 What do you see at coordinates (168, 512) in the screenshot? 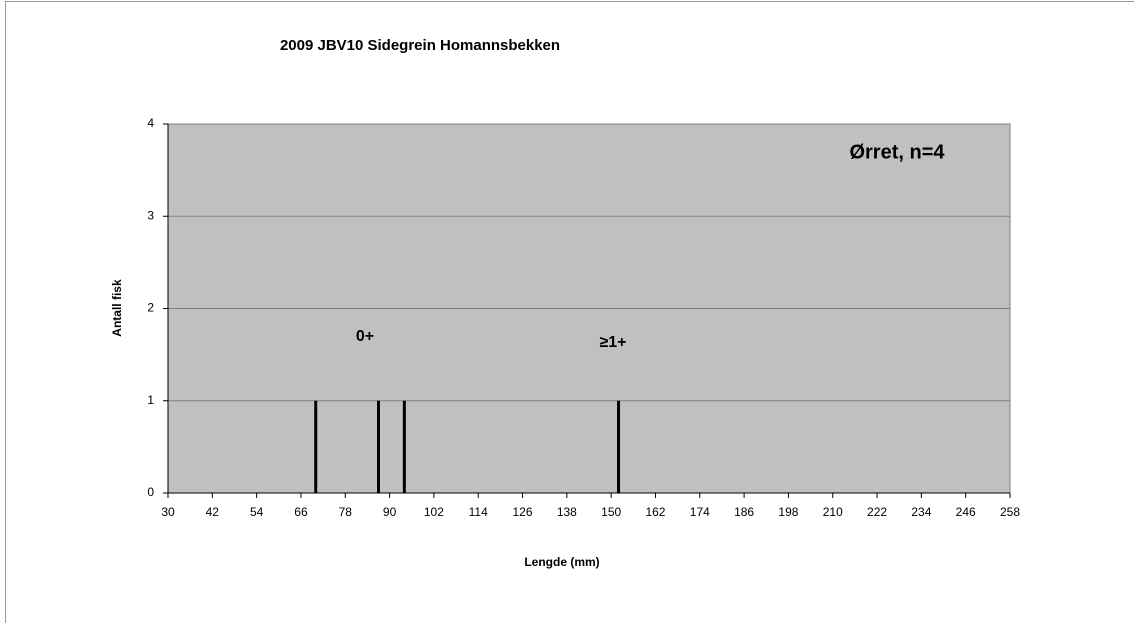
I see `x-tick-label: 30` at bounding box center [168, 512].